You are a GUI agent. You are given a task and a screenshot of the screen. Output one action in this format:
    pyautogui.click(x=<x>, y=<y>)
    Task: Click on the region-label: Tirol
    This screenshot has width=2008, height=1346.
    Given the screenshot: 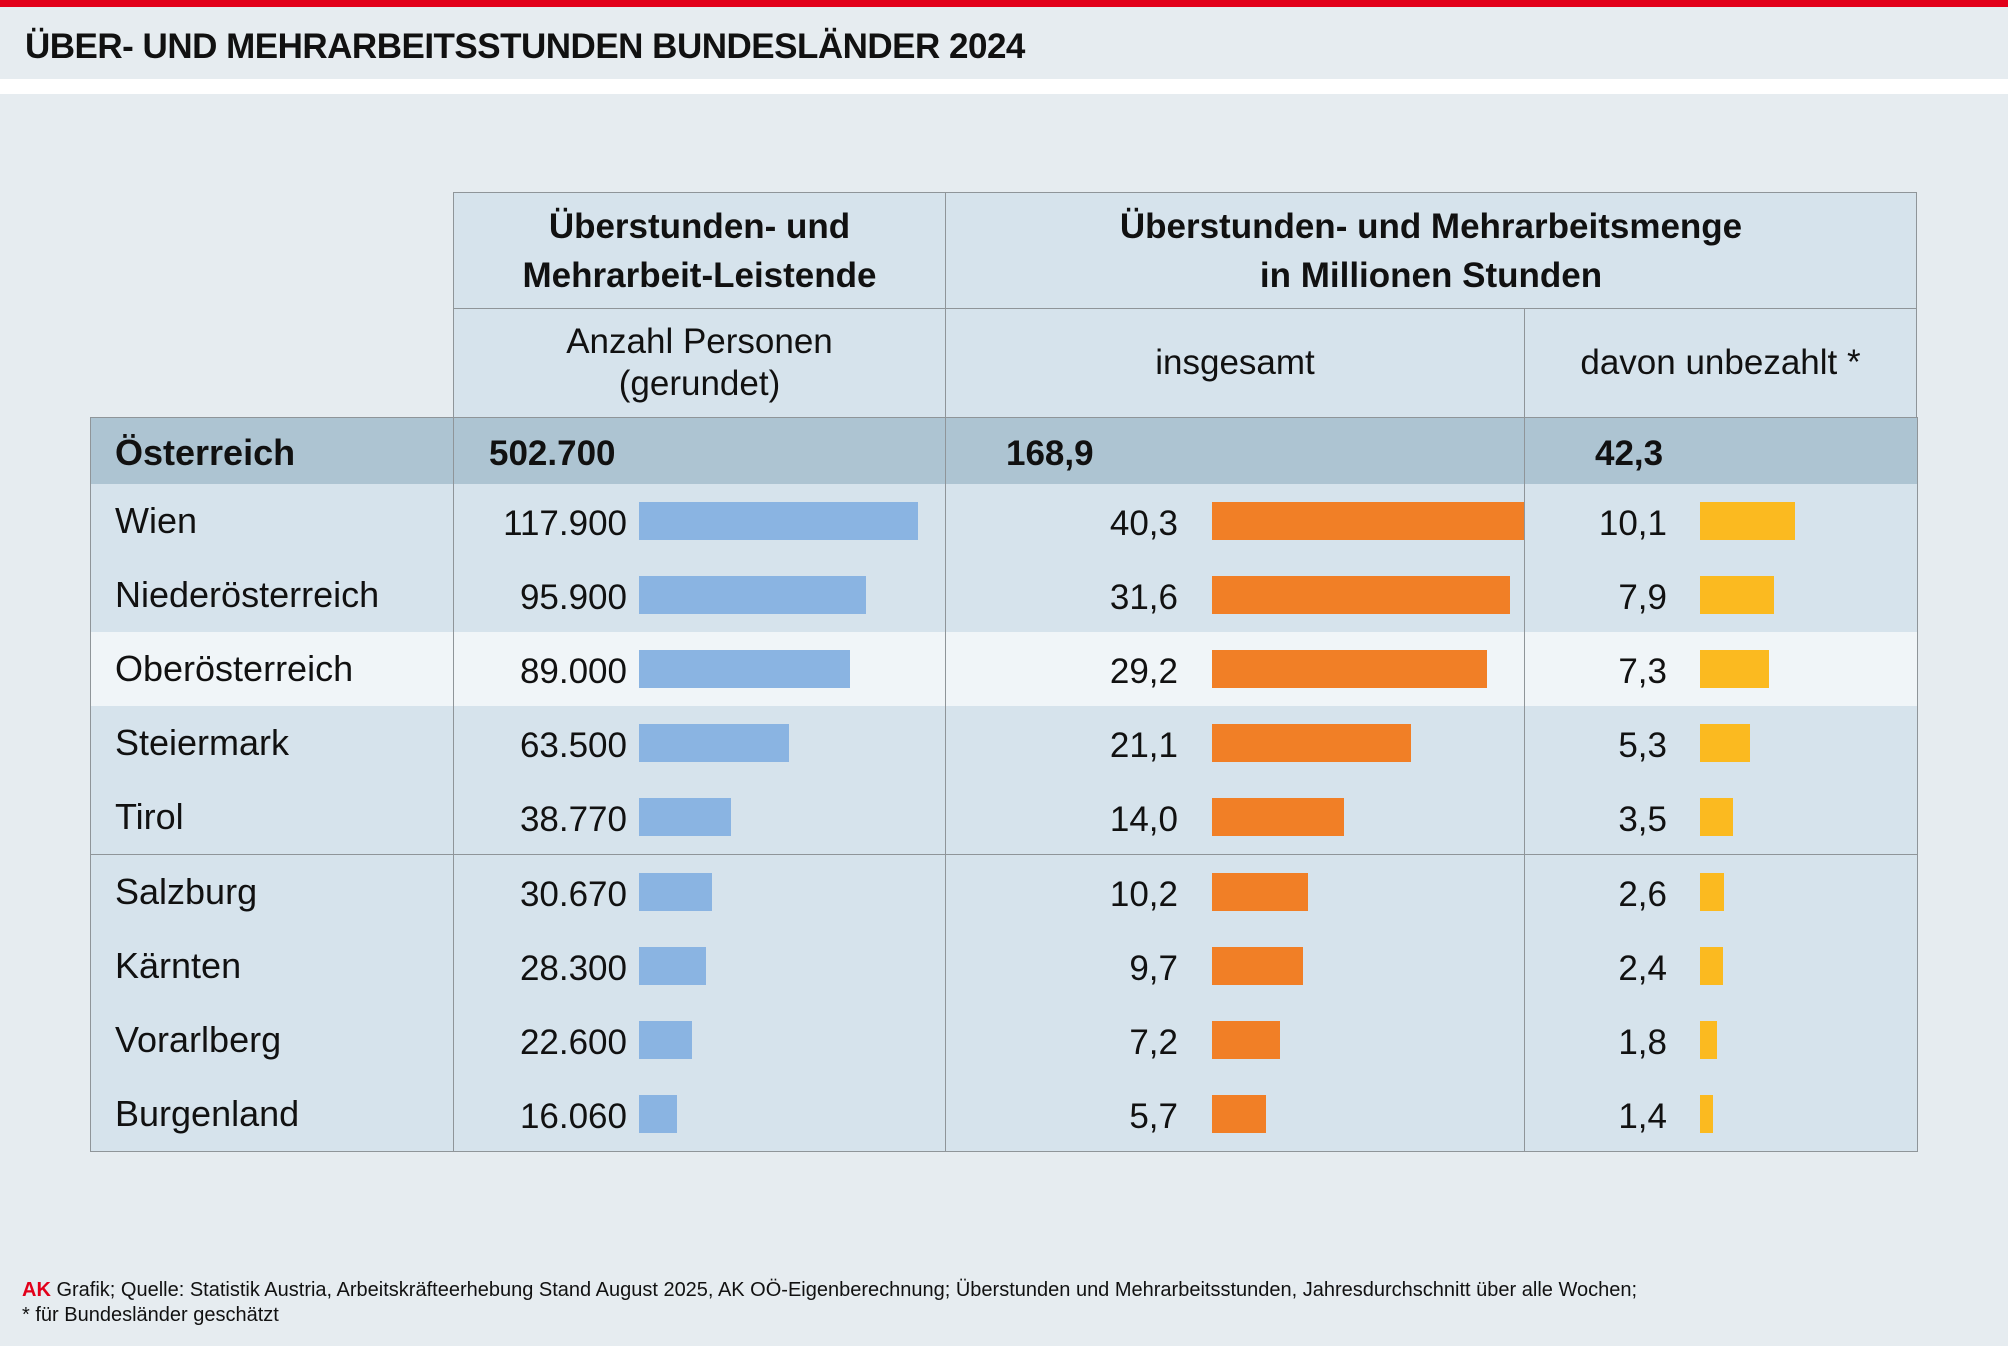 What is the action you would take?
    pyautogui.click(x=149, y=817)
    